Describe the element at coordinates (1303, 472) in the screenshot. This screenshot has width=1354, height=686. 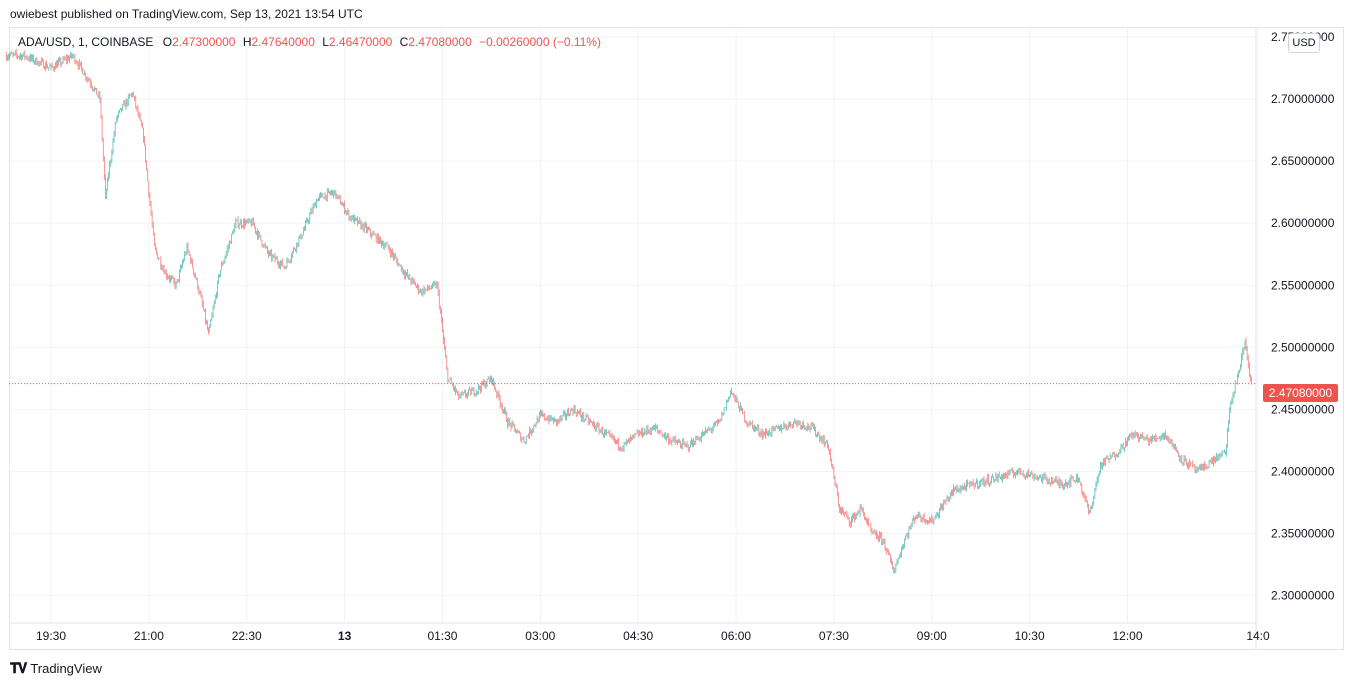
I see `y-tick-label: 2.40000000` at that location.